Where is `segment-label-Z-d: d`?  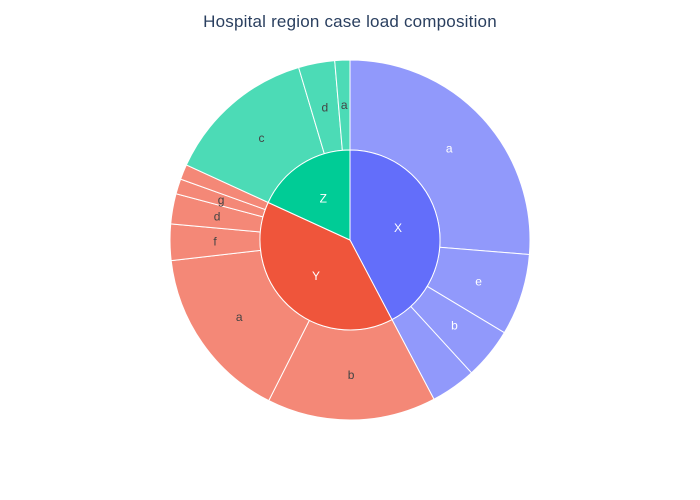 segment-label-Z-d: d is located at coordinates (325, 107).